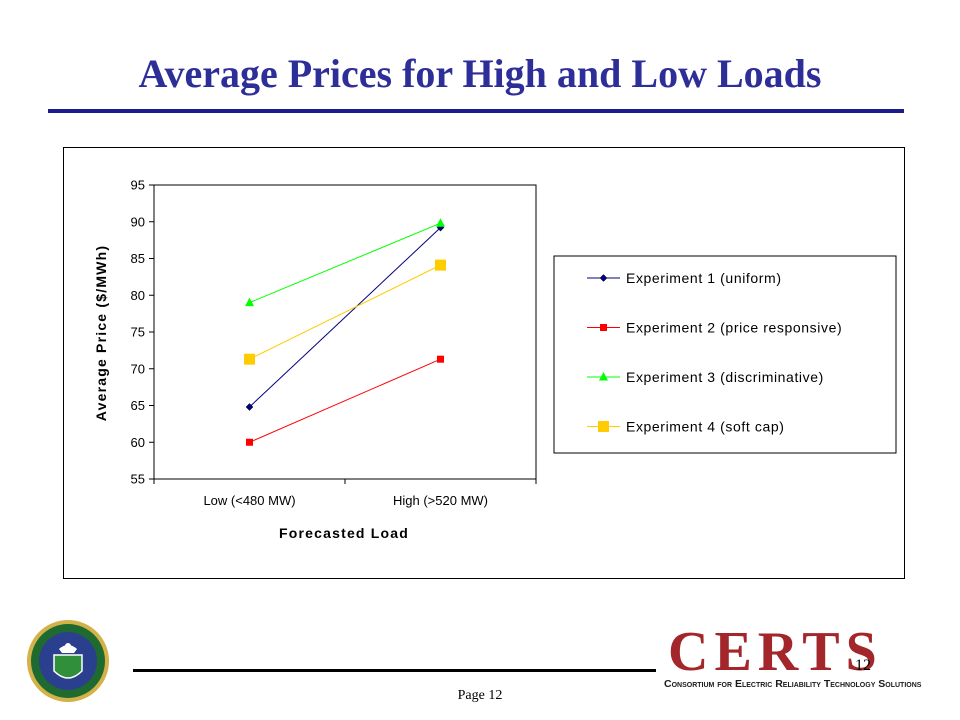 The height and width of the screenshot is (720, 960). I want to click on y-tick-label: 95, so click(138, 185).